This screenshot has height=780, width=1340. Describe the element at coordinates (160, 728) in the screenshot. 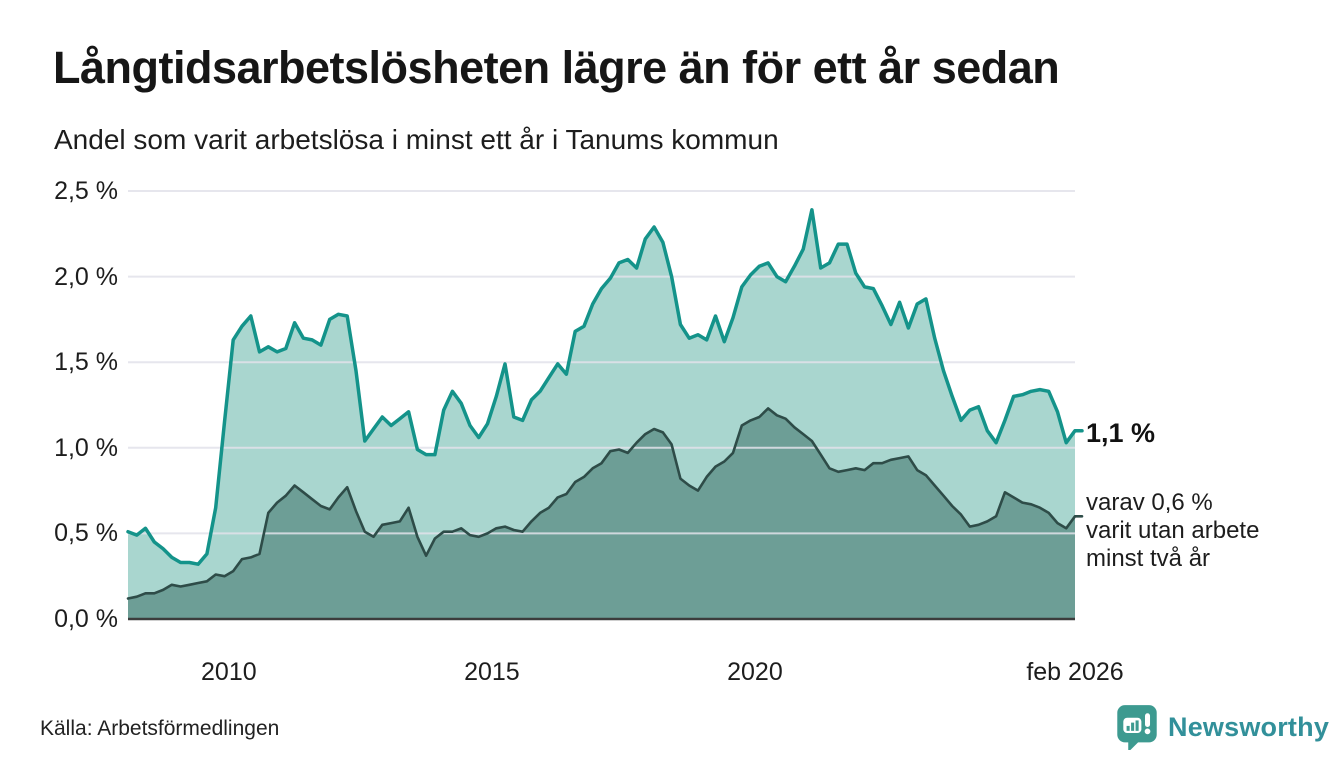

I see `source-note: Källa: Arbetsförmedlingen` at that location.